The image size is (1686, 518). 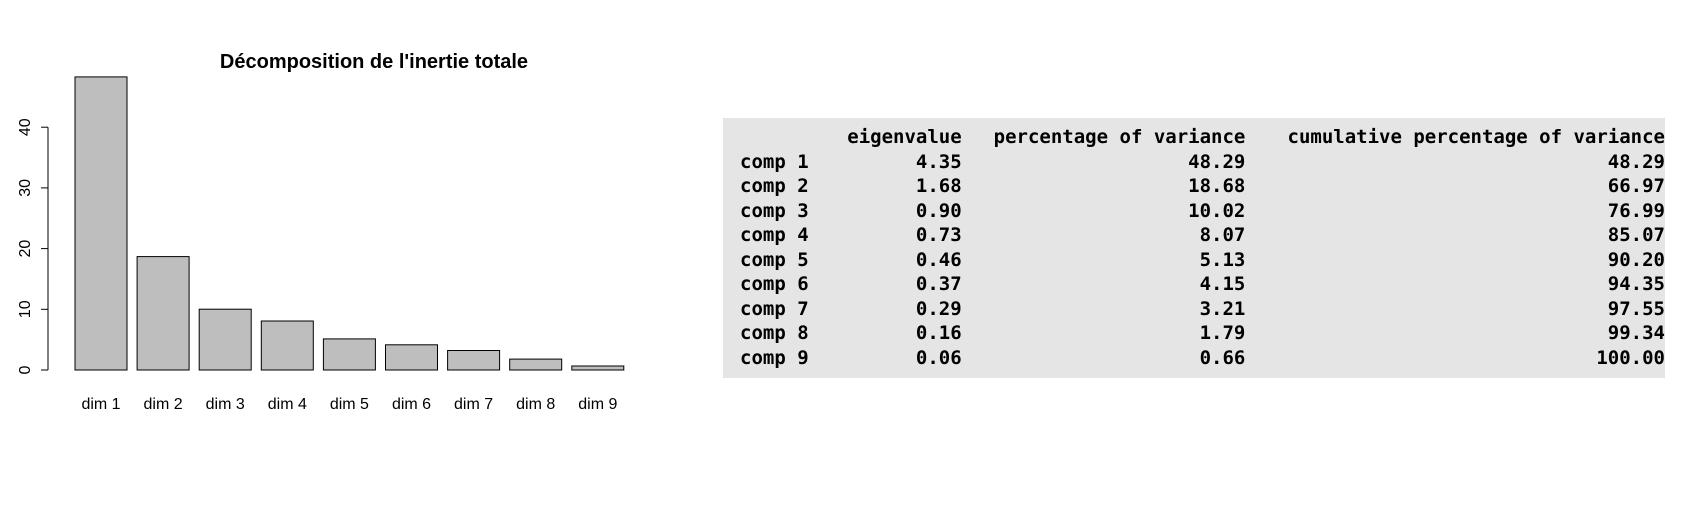 I want to click on table-cell-eigenvalue: 1.68, so click(x=938, y=186).